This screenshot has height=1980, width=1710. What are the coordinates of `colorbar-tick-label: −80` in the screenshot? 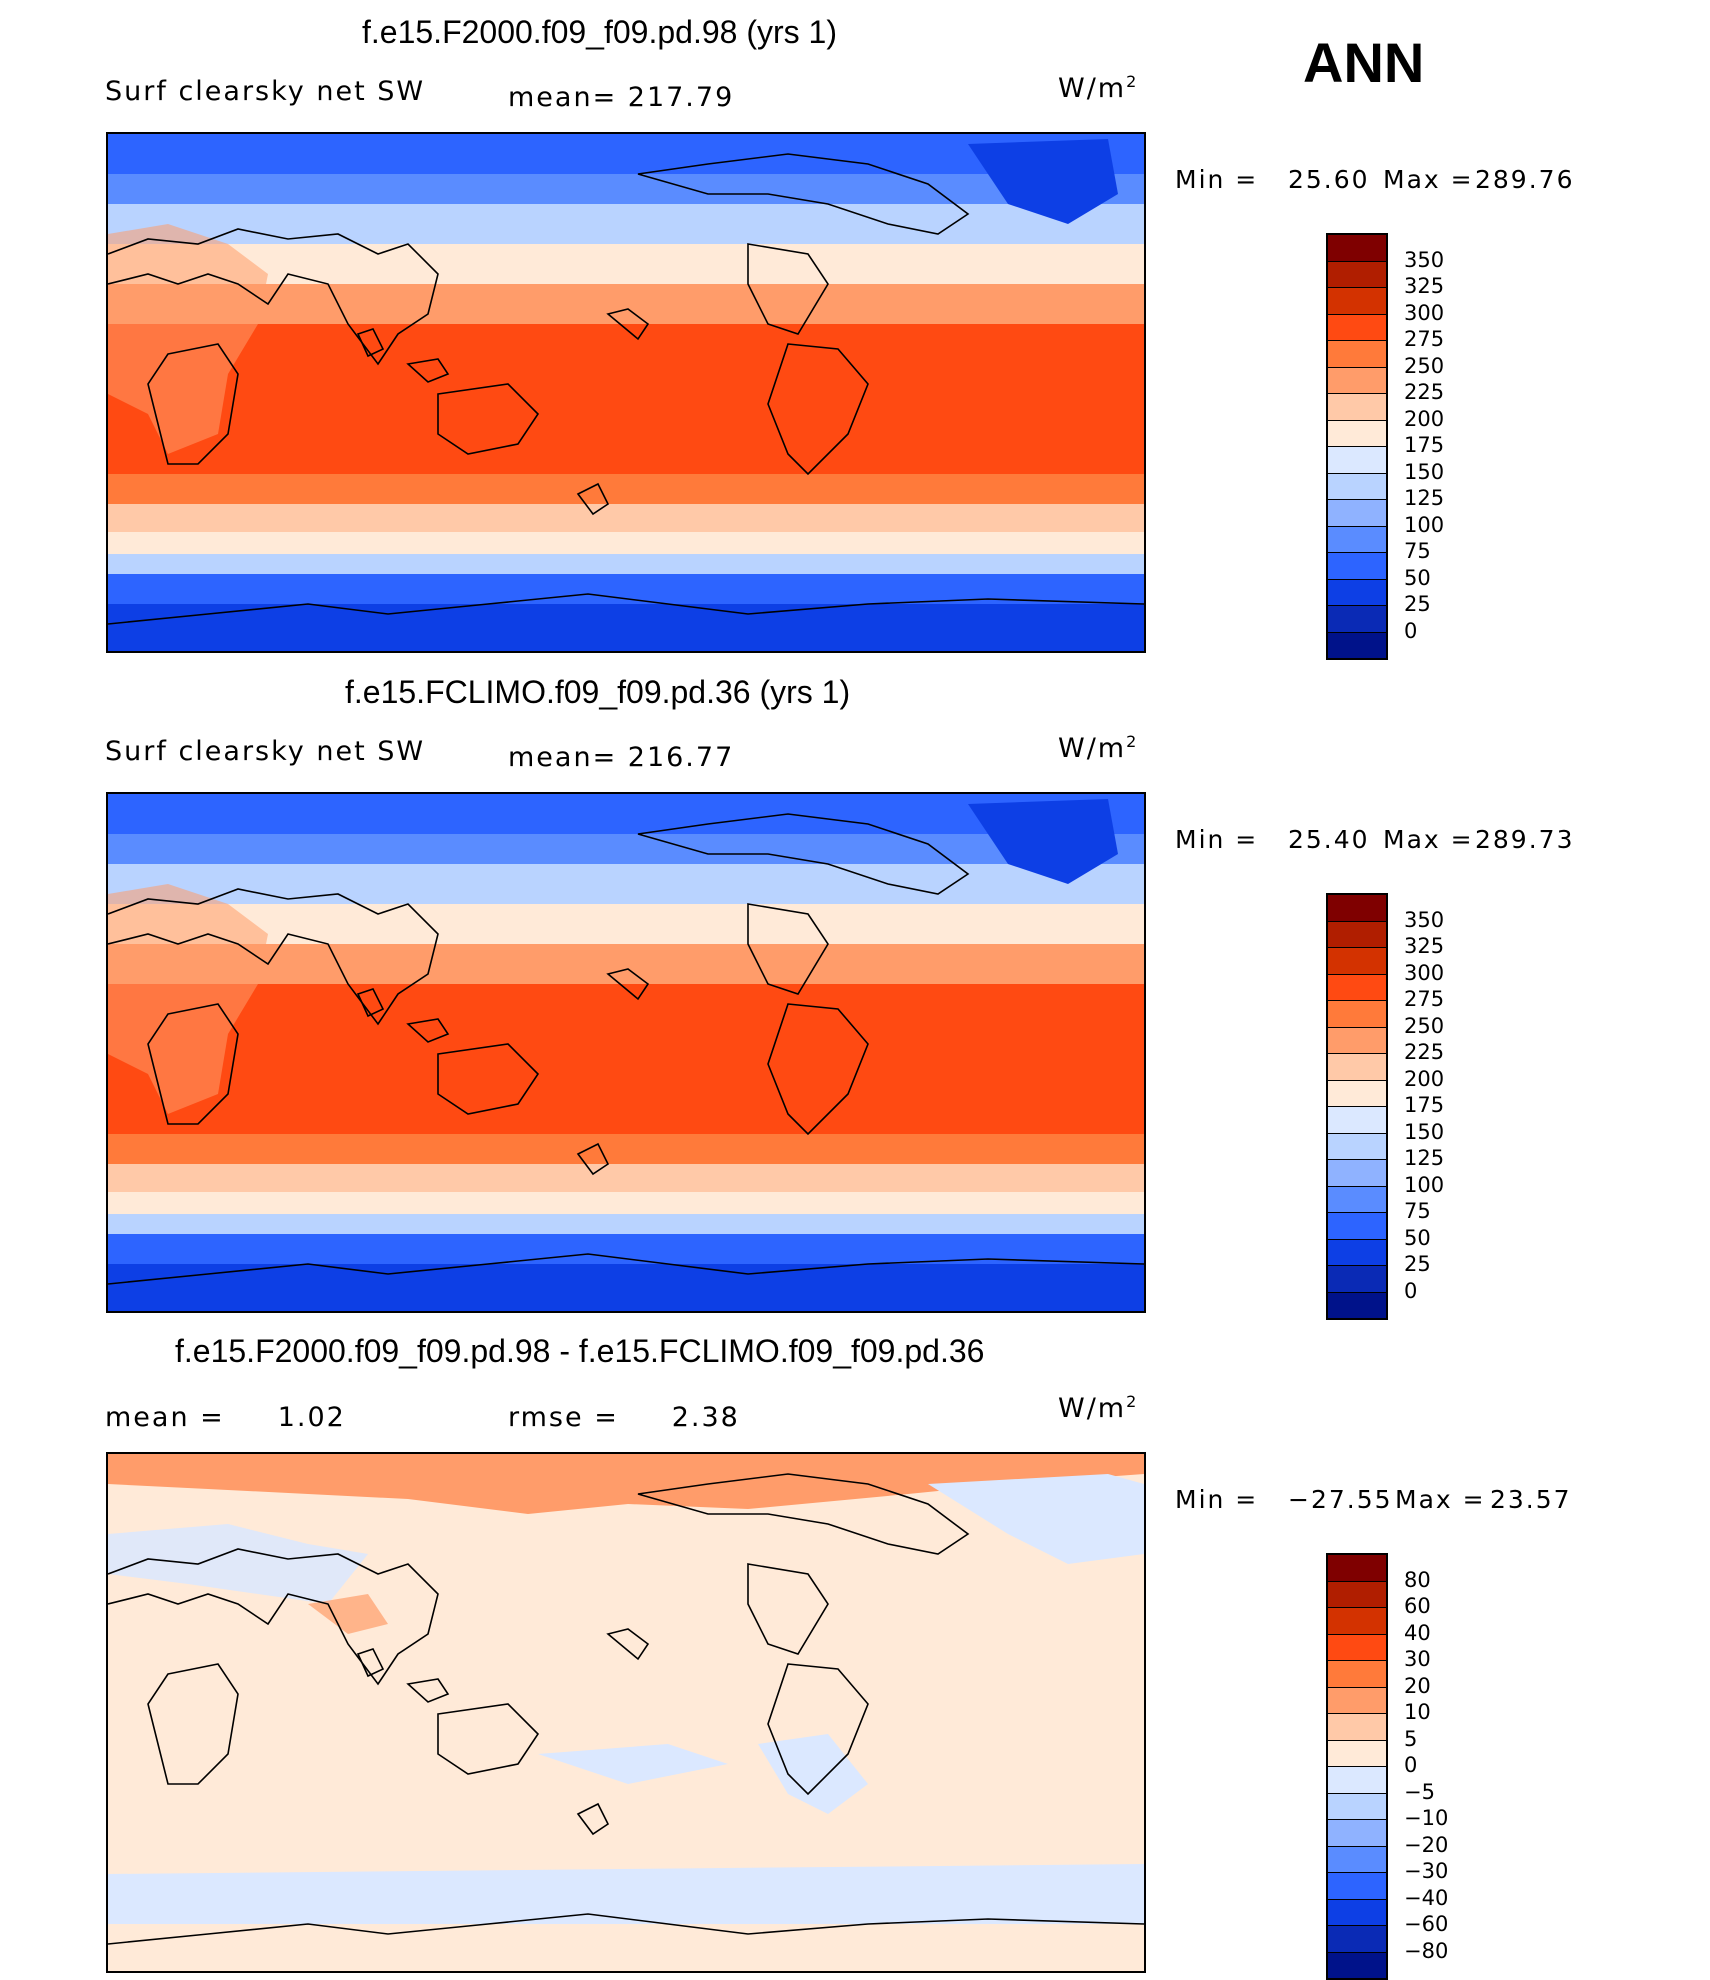 It's located at (1426, 1950).